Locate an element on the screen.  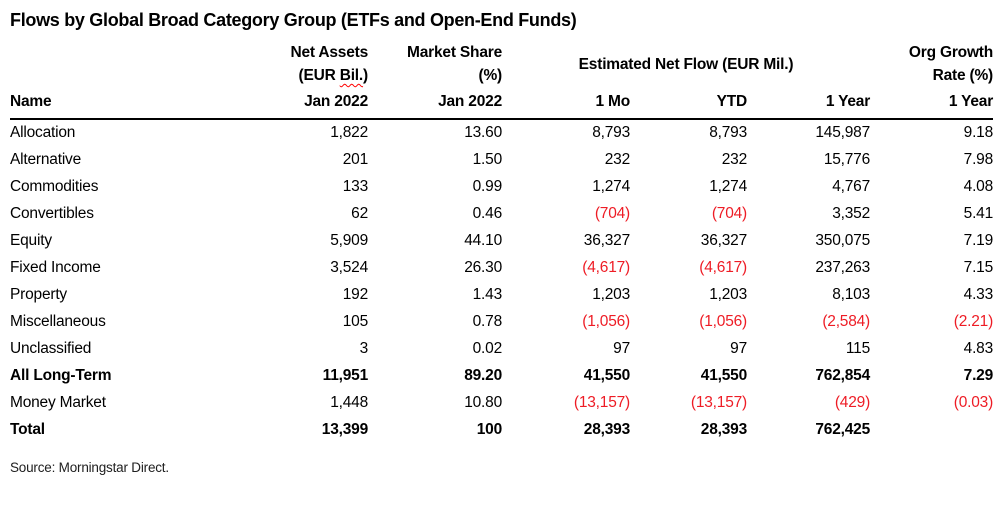
value-cell: 0.02 is located at coordinates (487, 348).